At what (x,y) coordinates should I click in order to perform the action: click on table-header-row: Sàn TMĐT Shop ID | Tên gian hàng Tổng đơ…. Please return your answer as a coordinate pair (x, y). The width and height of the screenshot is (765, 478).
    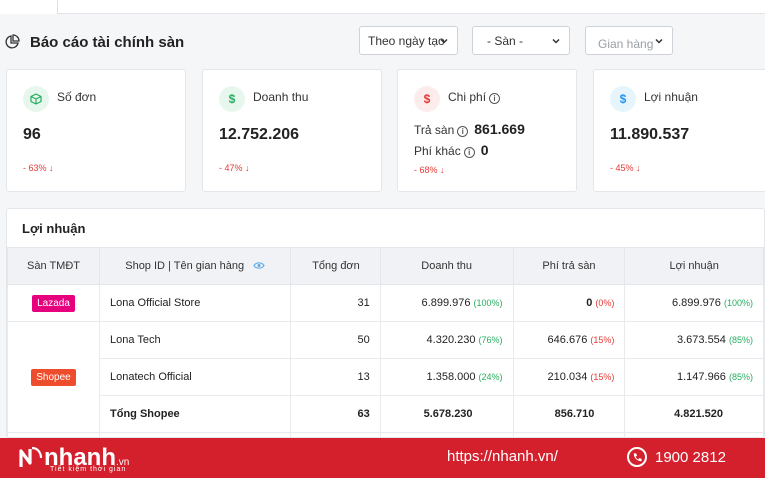
    Looking at the image, I should click on (385, 266).